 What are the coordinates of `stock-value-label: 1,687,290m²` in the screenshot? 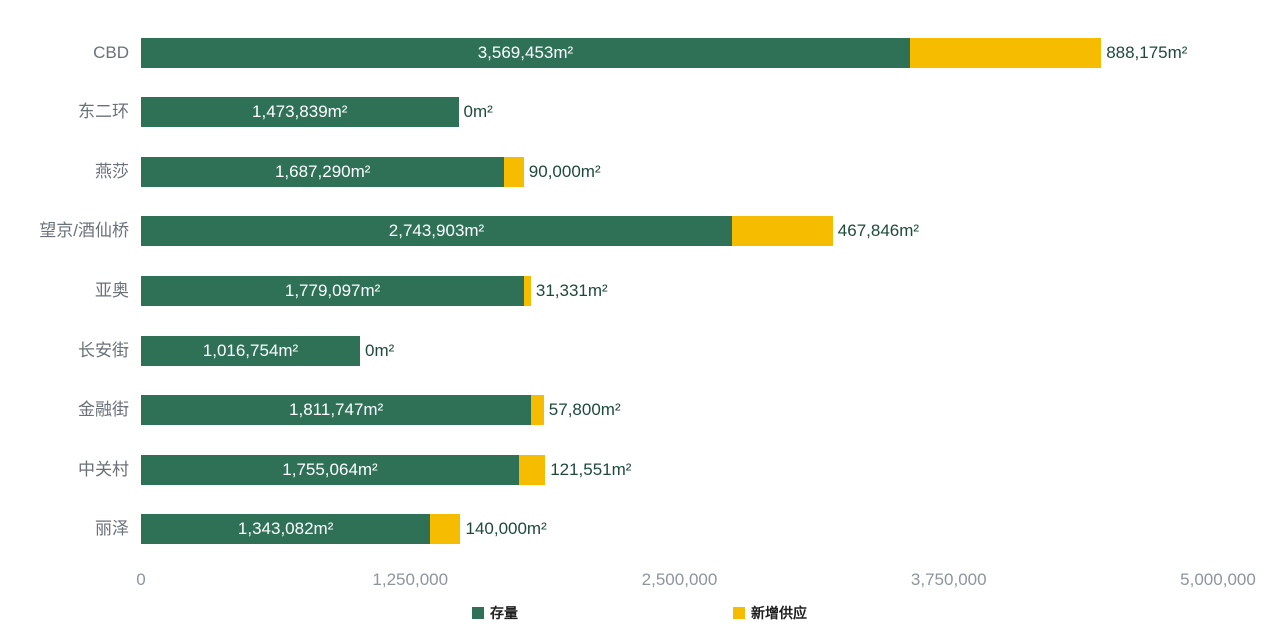 It's located at (322, 171).